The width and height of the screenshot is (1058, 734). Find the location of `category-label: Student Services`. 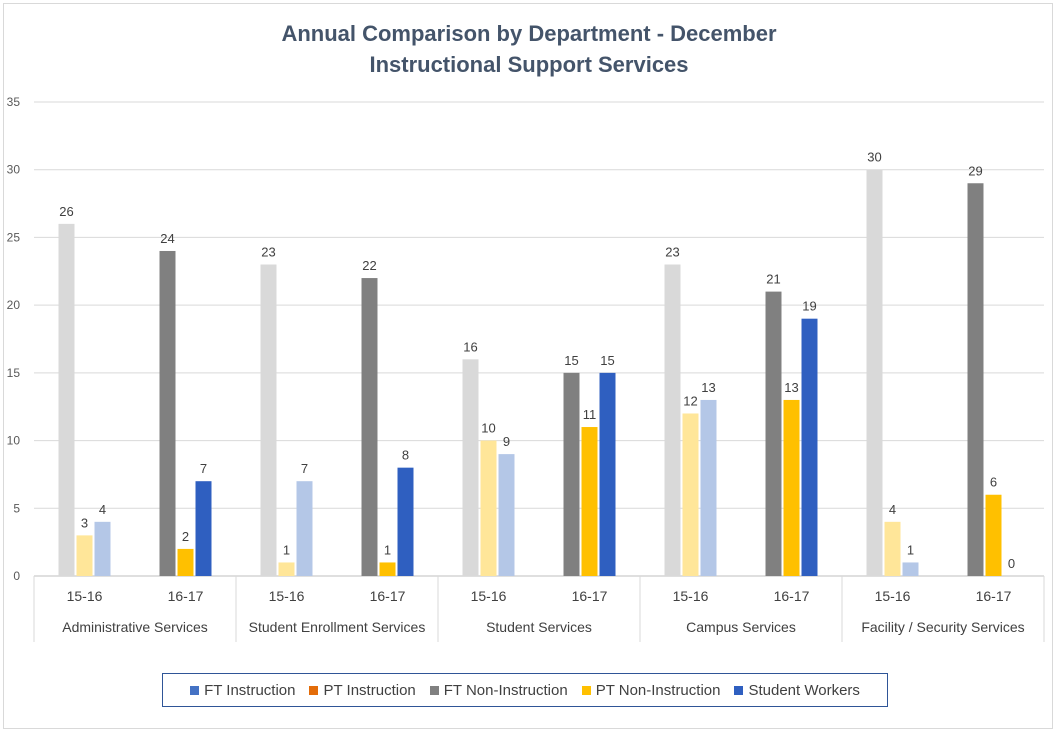

category-label: Student Services is located at coordinates (539, 627).